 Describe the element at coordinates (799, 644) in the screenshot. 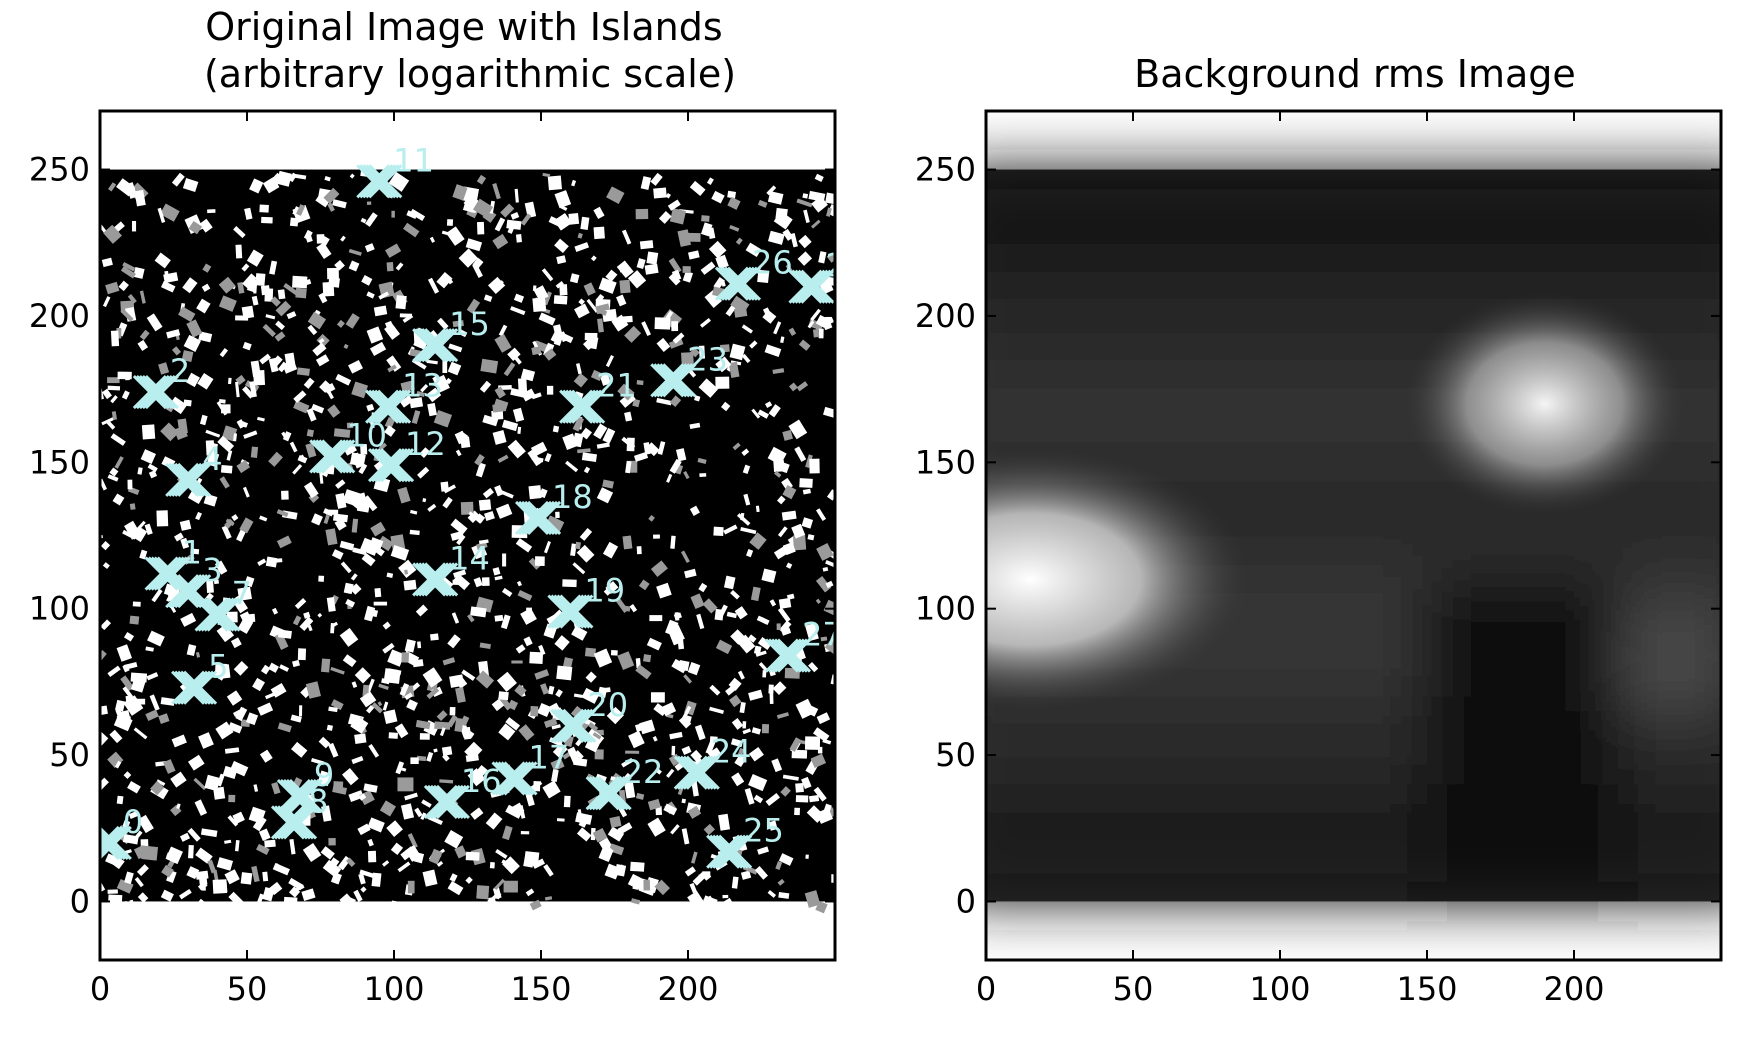

I see `island-27: 27` at that location.